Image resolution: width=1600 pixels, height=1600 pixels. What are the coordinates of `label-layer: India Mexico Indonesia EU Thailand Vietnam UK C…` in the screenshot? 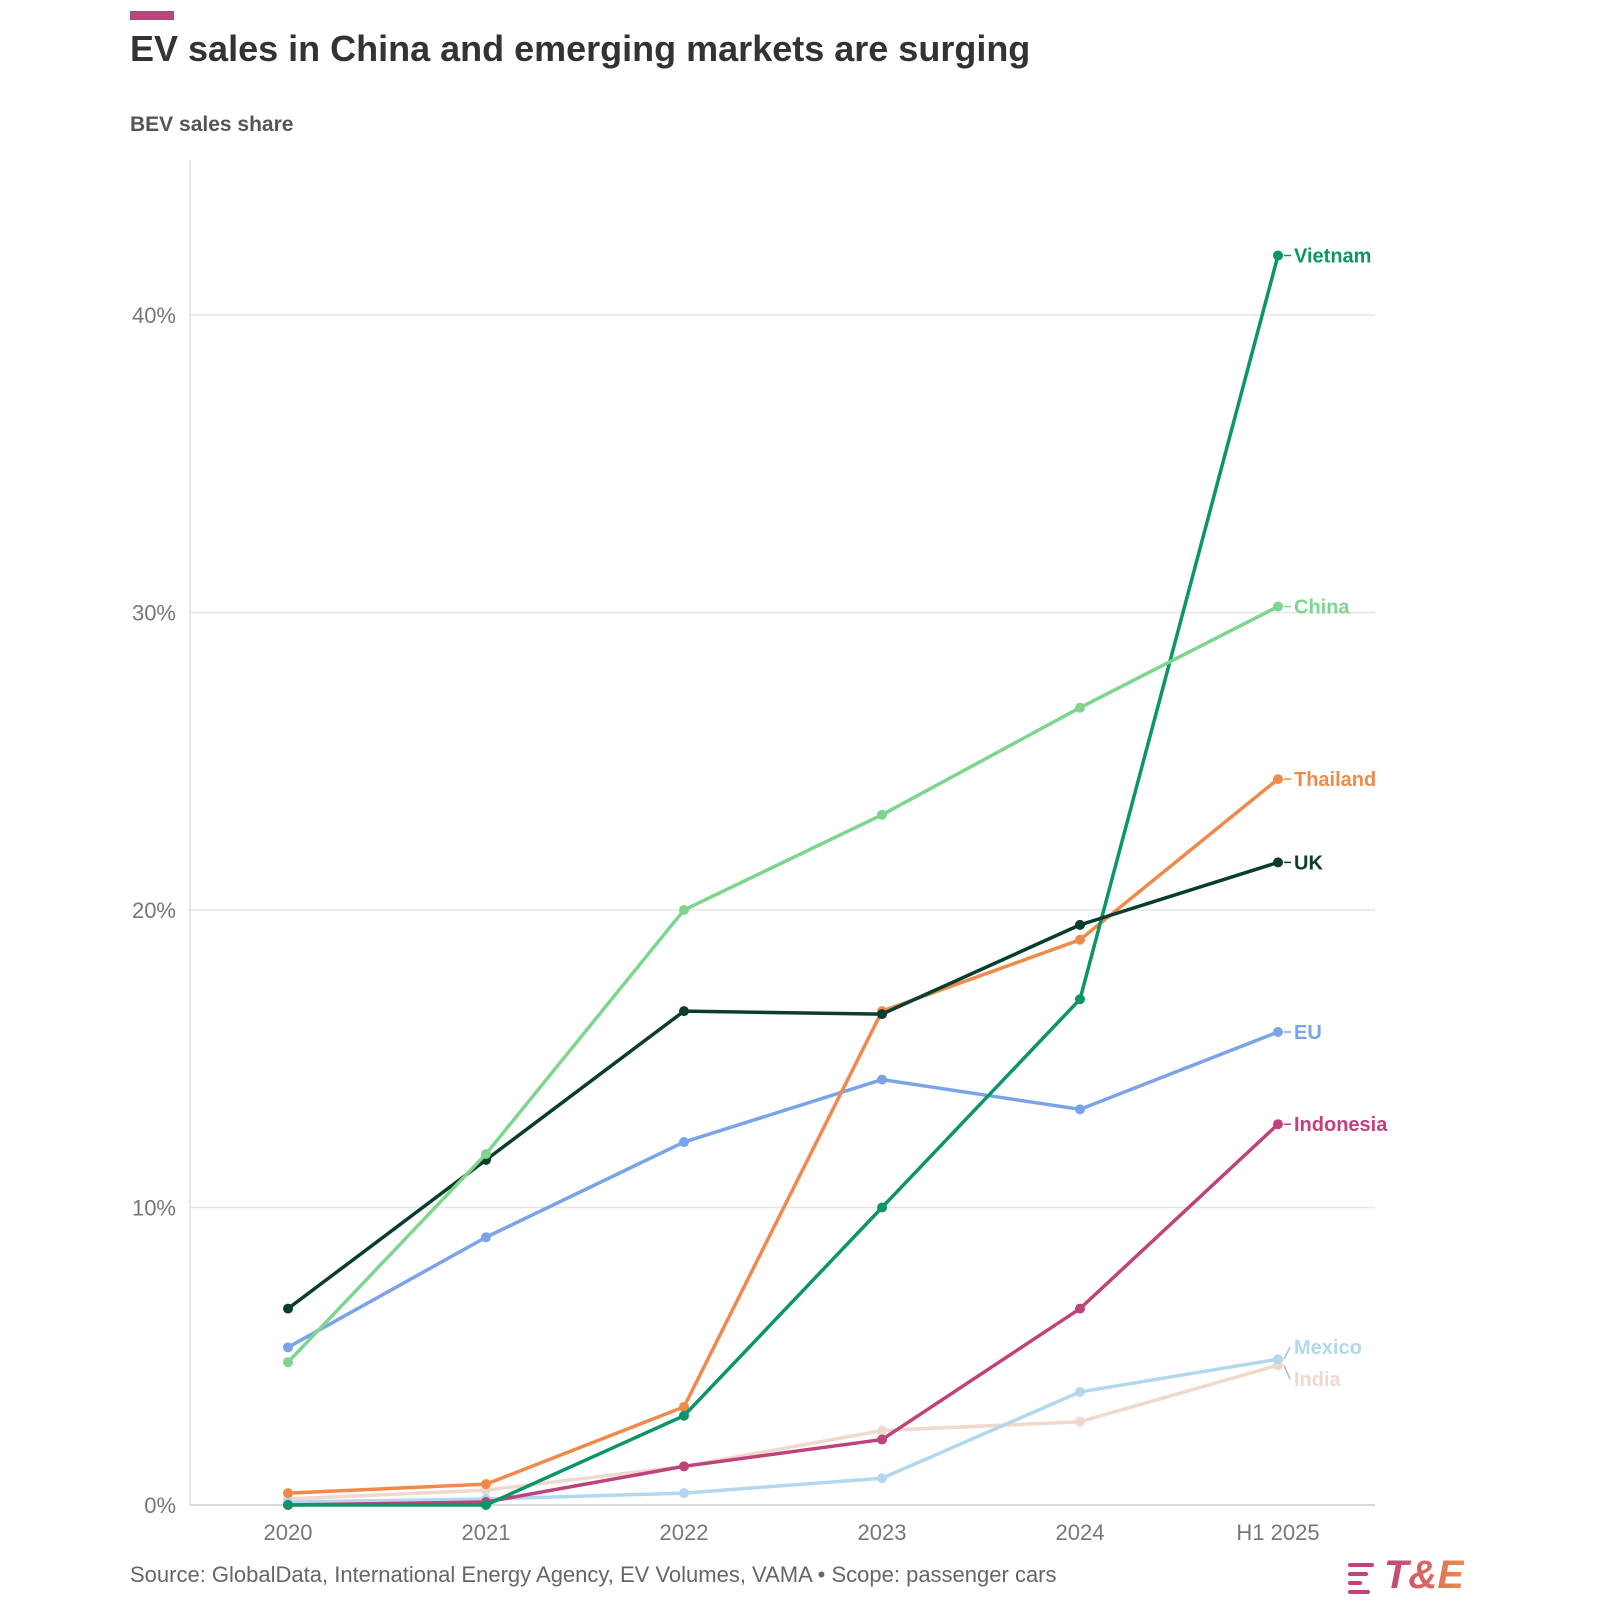 It's located at (1335, 818).